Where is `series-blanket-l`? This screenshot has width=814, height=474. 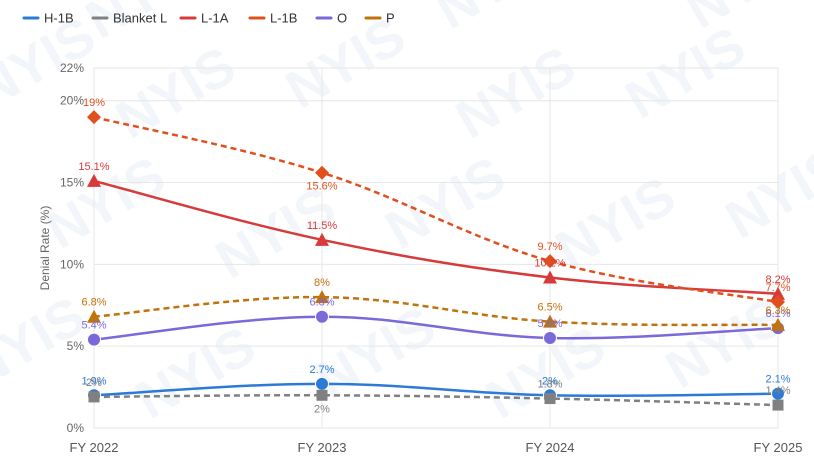
series-blanket-l is located at coordinates (436, 400).